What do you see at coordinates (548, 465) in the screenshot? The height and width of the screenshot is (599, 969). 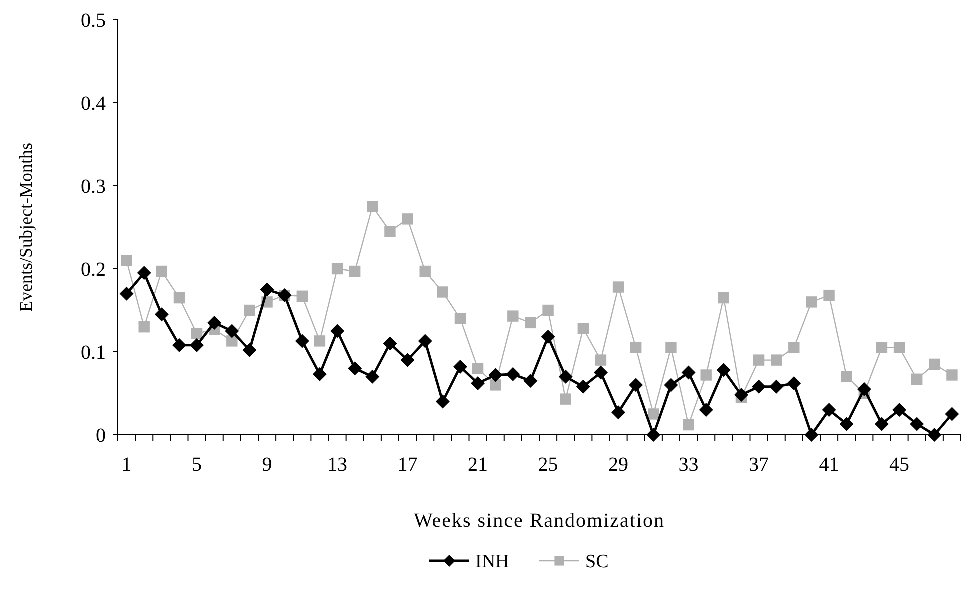 I see `x-tick-label: 25` at bounding box center [548, 465].